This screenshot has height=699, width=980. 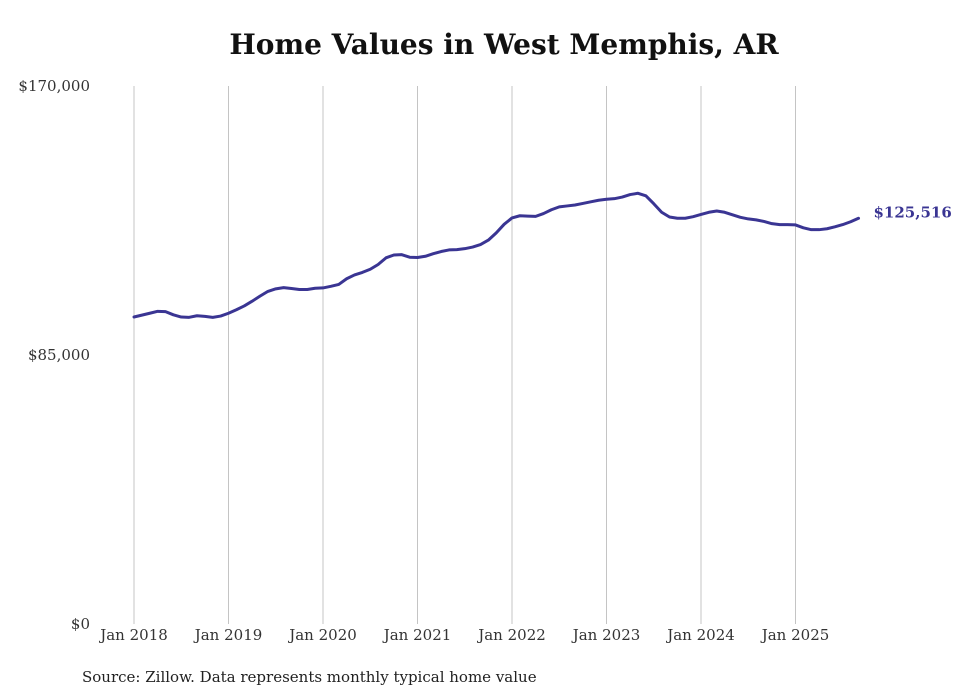 What do you see at coordinates (511, 635) in the screenshot?
I see `x-tick-label: Jan 2022` at bounding box center [511, 635].